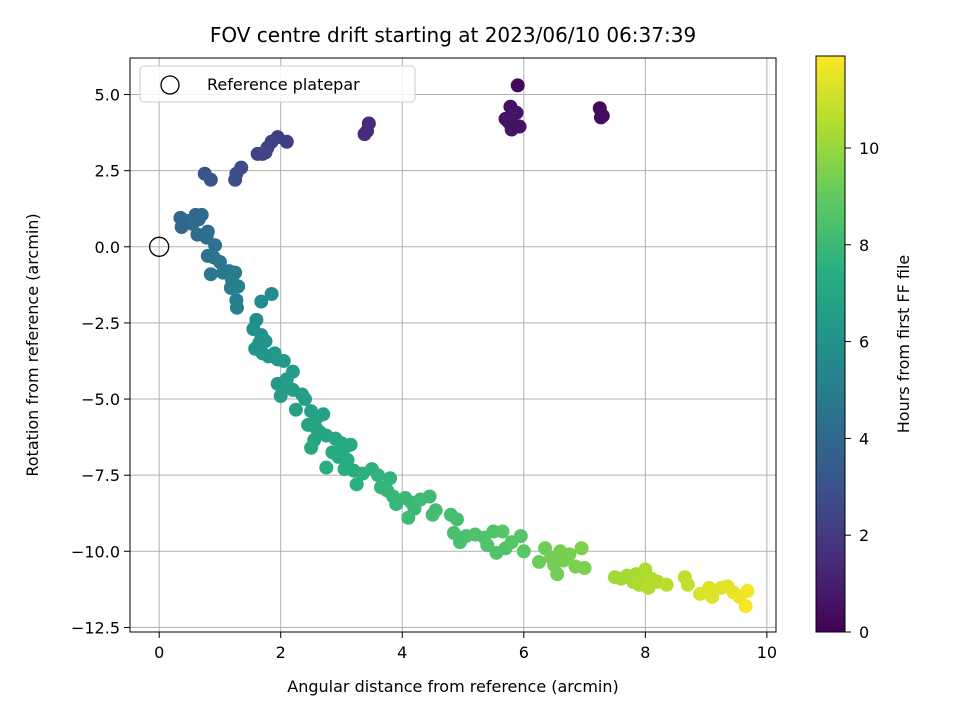 This screenshot has height=720, width=960. What do you see at coordinates (864, 632) in the screenshot?
I see `colorbar-tick-label: 0` at bounding box center [864, 632].